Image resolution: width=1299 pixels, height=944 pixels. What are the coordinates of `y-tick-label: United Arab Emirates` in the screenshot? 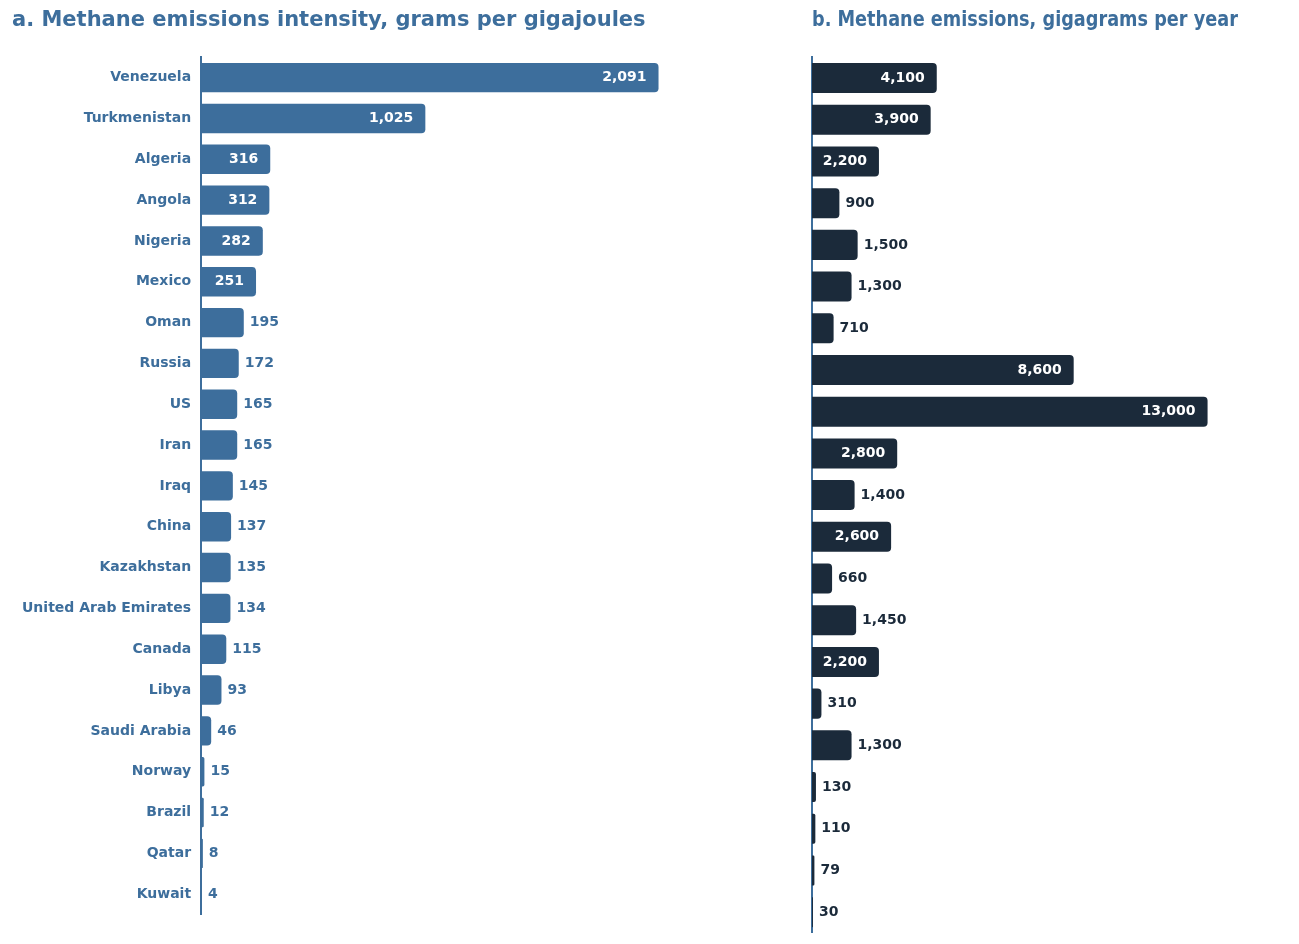 It's located at (107, 607).